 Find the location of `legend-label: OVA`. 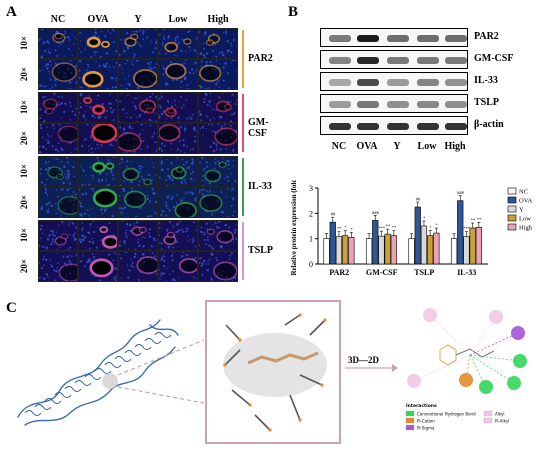

legend-label: OVA is located at coordinates (526, 201).